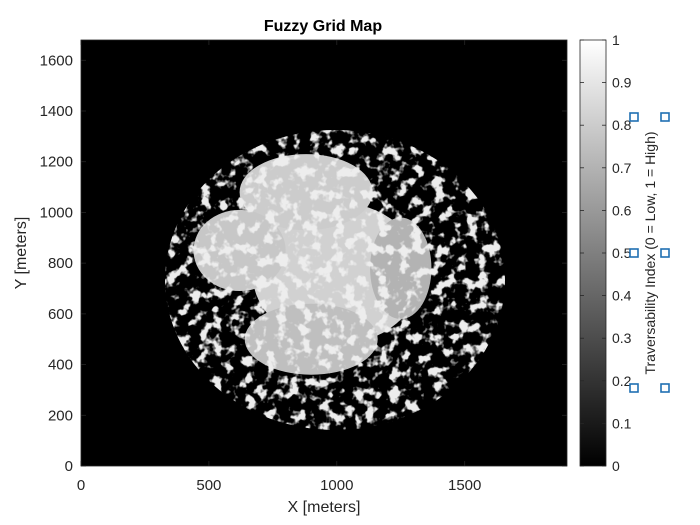  I want to click on colorbar-tick-label: 0.7, so click(622, 168).